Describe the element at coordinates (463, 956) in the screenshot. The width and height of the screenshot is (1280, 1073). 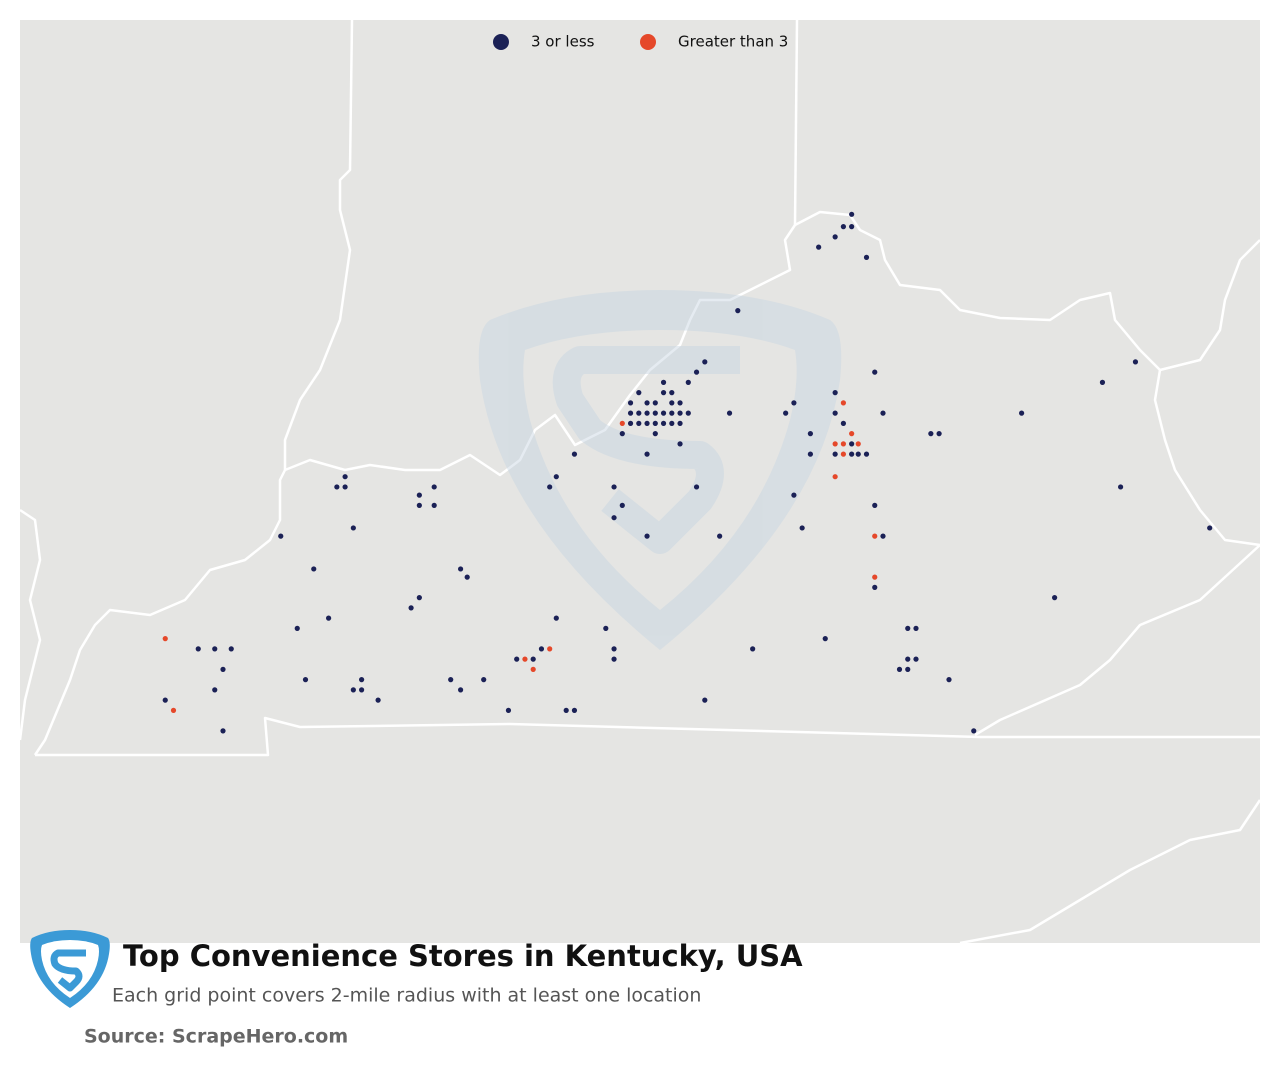
I see `title: Top Convenience Stores in Kentucky, USA` at that location.